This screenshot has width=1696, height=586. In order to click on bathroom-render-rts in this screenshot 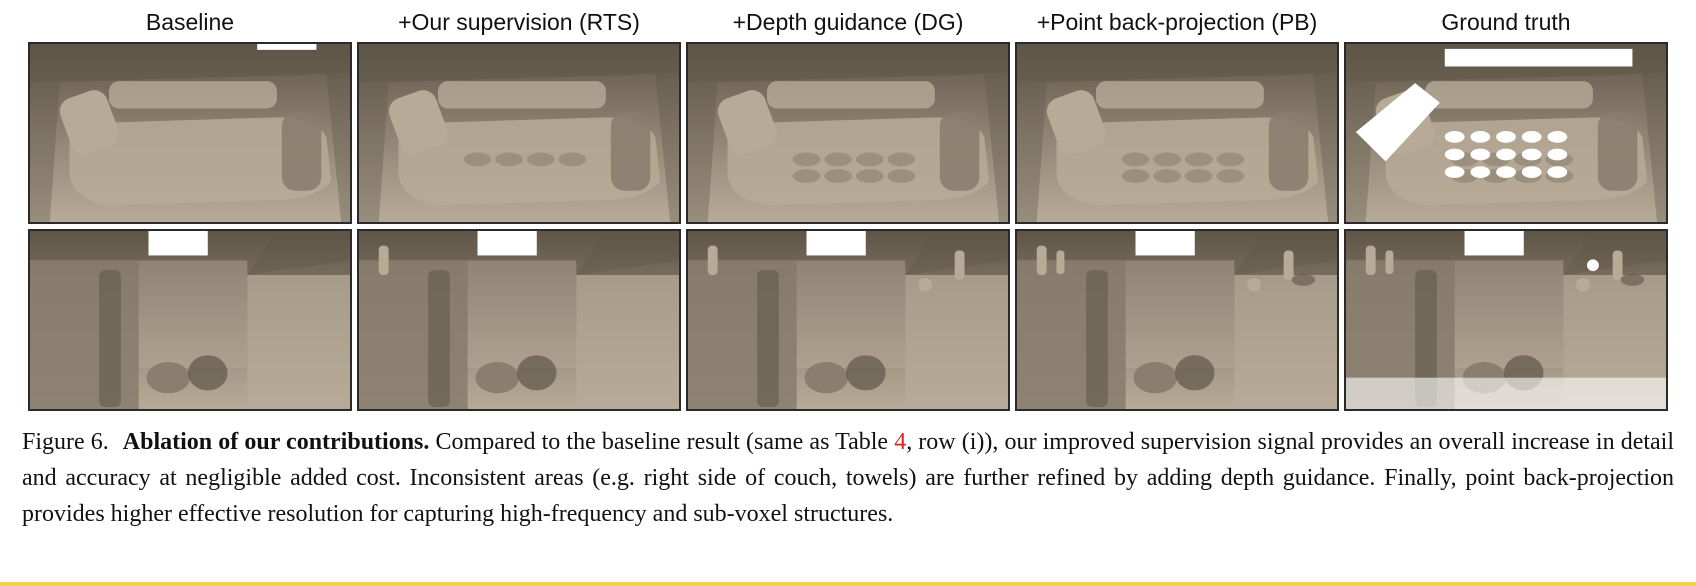, I will do `click(519, 320)`.